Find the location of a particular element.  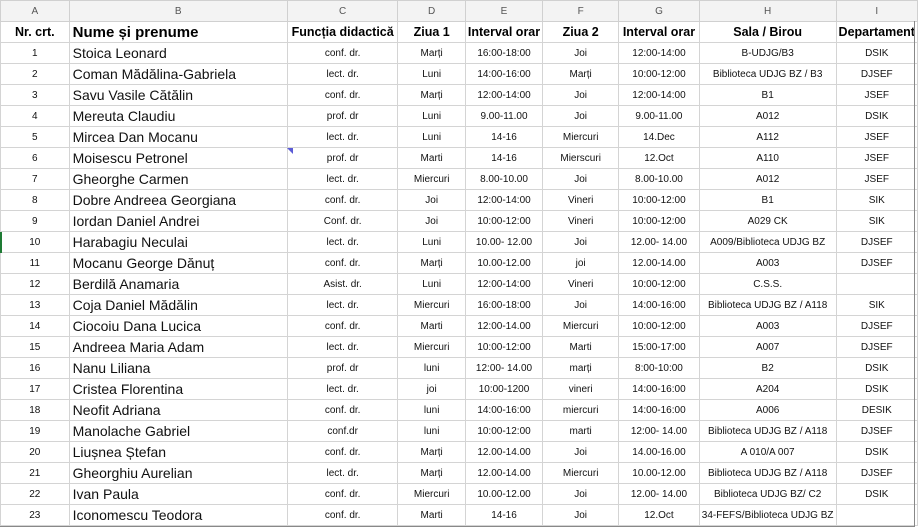

cell-interval2: 12.00- 14.00 is located at coordinates (659, 494).